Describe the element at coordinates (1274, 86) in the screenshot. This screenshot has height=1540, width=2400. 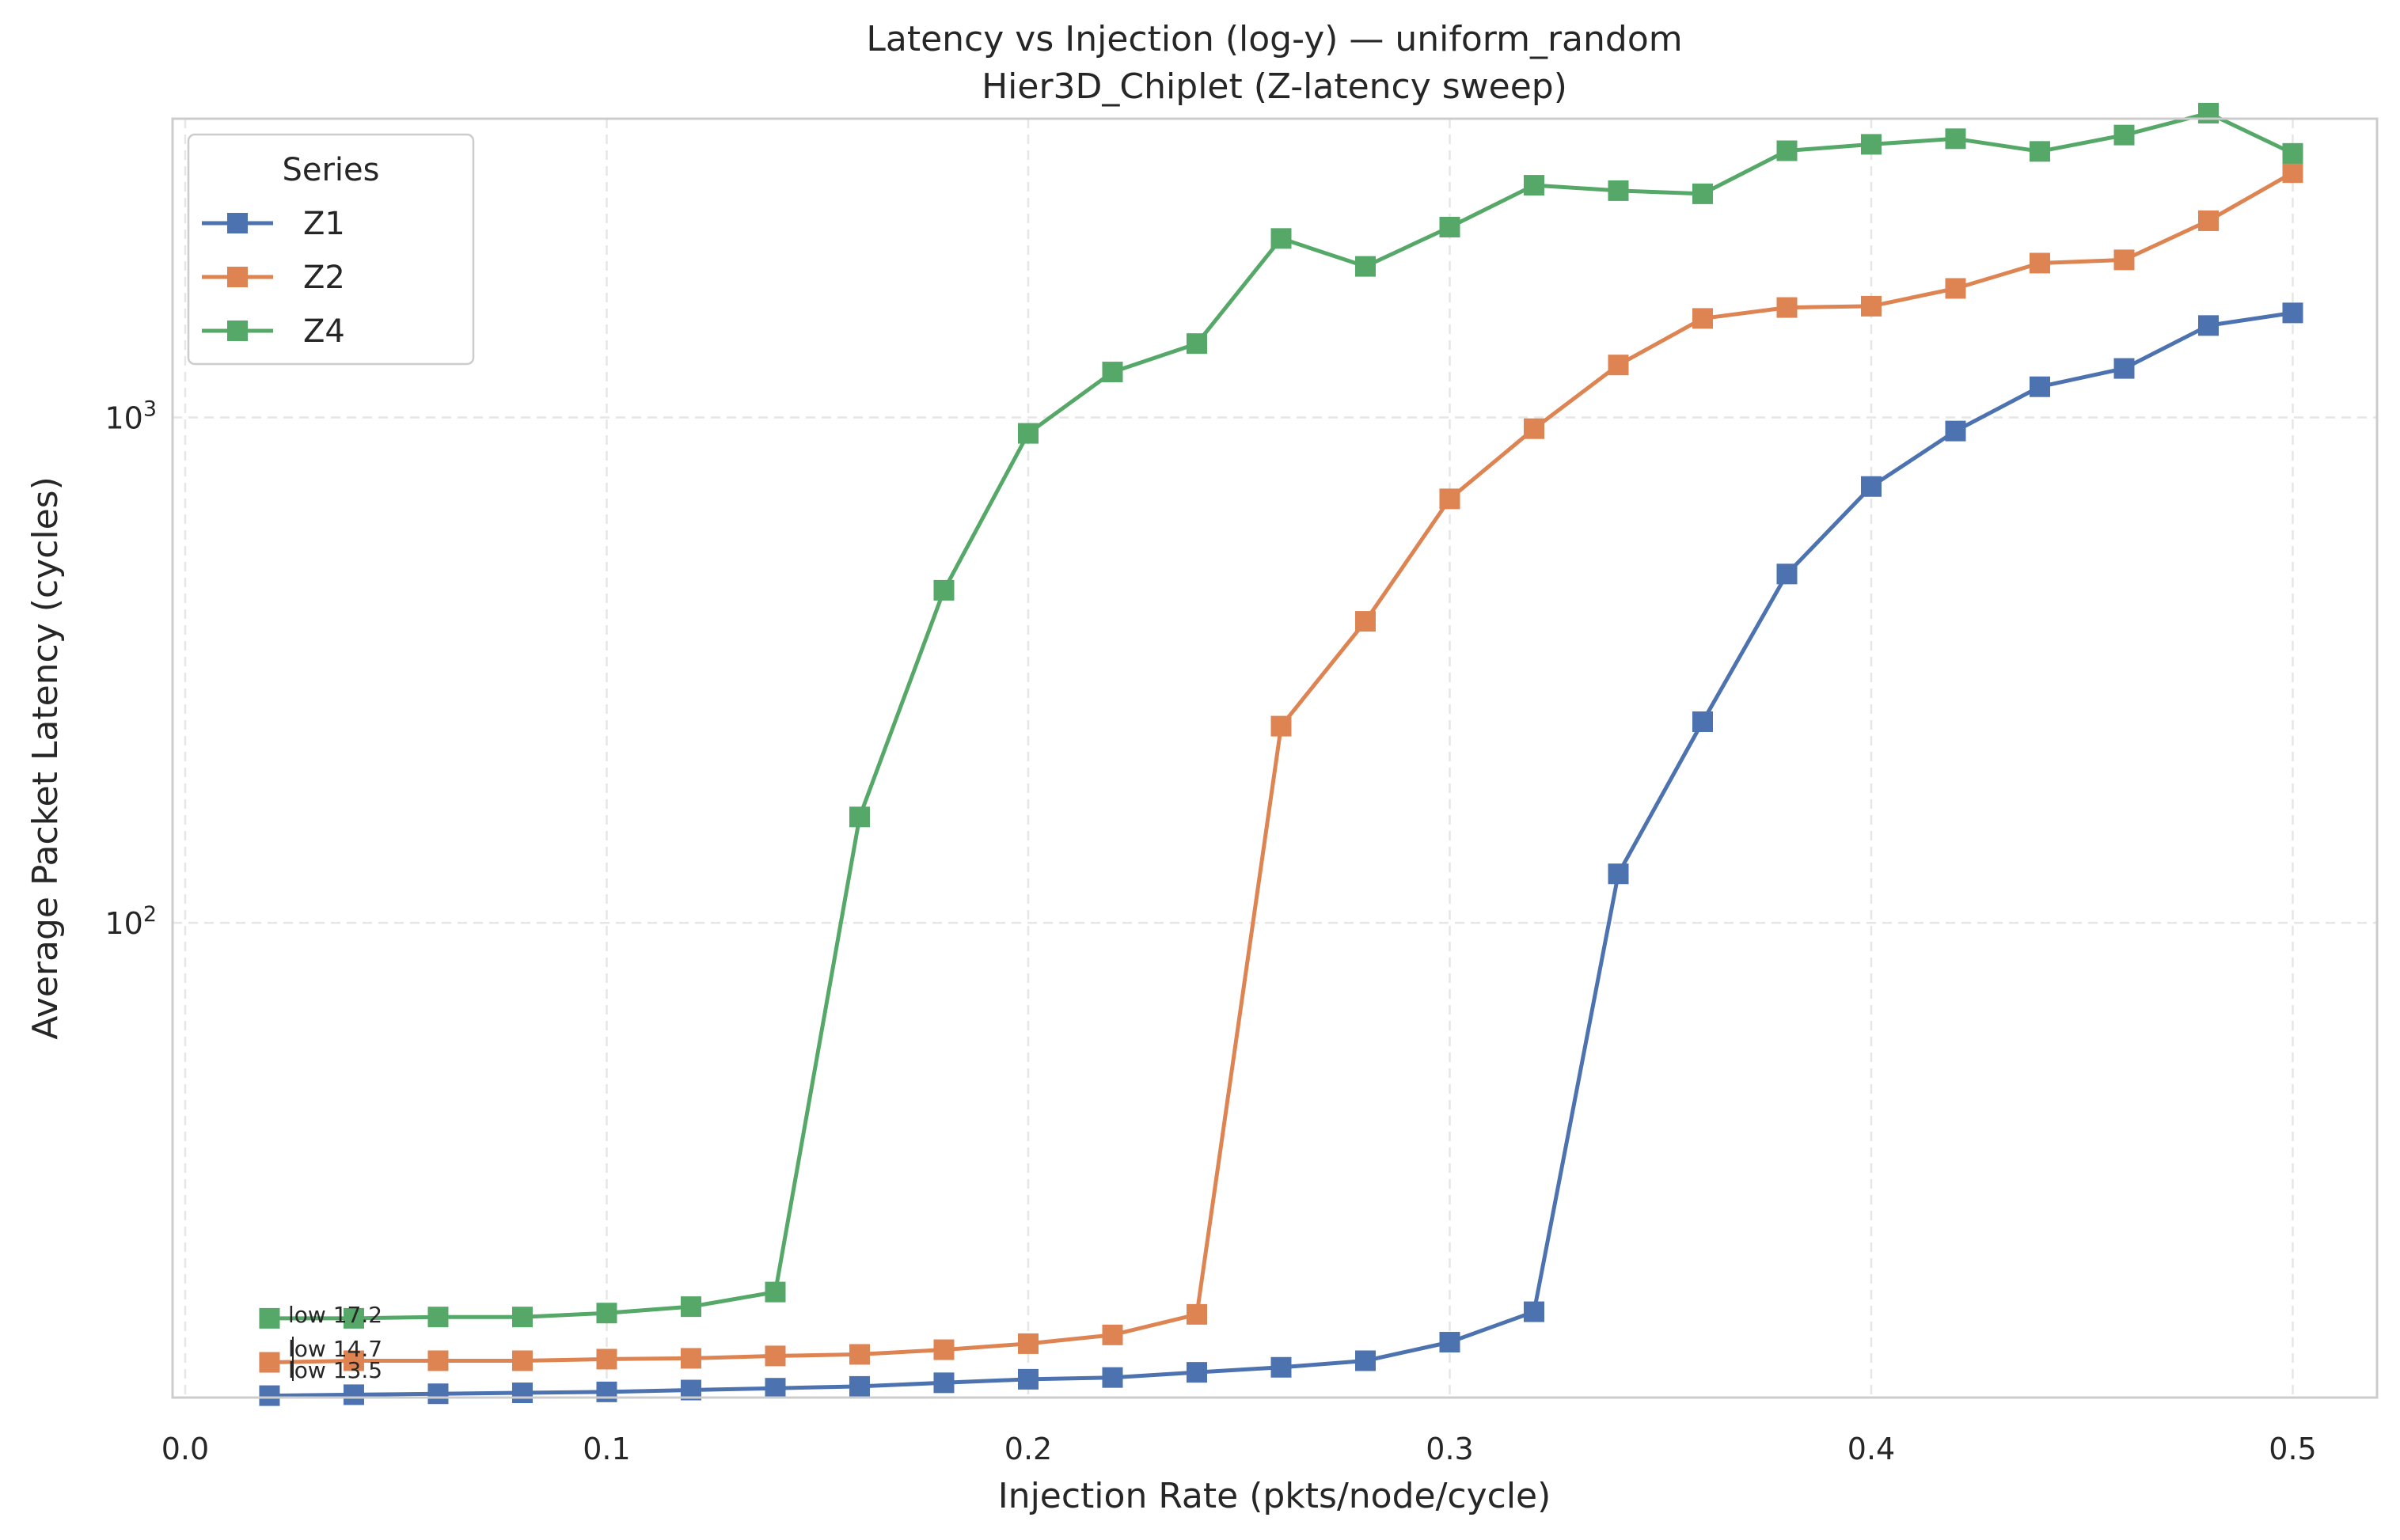
I see `chart-subtitle: Hier3D_Chiplet (Z-latency sweep)` at that location.